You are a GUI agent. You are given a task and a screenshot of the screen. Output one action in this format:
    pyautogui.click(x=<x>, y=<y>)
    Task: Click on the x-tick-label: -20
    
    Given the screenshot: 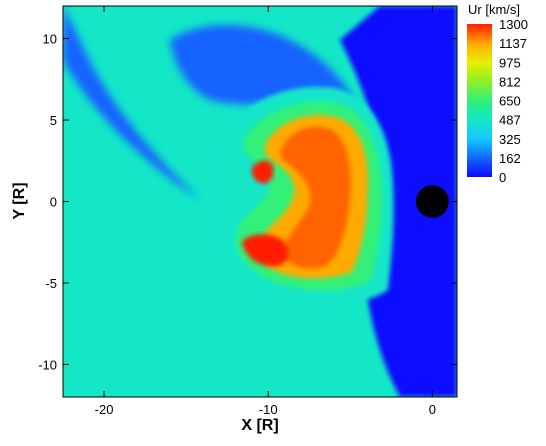 What is the action you would take?
    pyautogui.click(x=104, y=409)
    